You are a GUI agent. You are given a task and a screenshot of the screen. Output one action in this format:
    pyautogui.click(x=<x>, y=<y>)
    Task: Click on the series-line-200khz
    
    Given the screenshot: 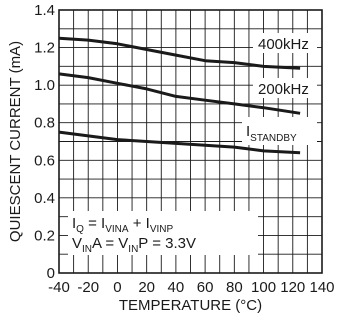 What is the action you would take?
    pyautogui.click(x=179, y=93)
    